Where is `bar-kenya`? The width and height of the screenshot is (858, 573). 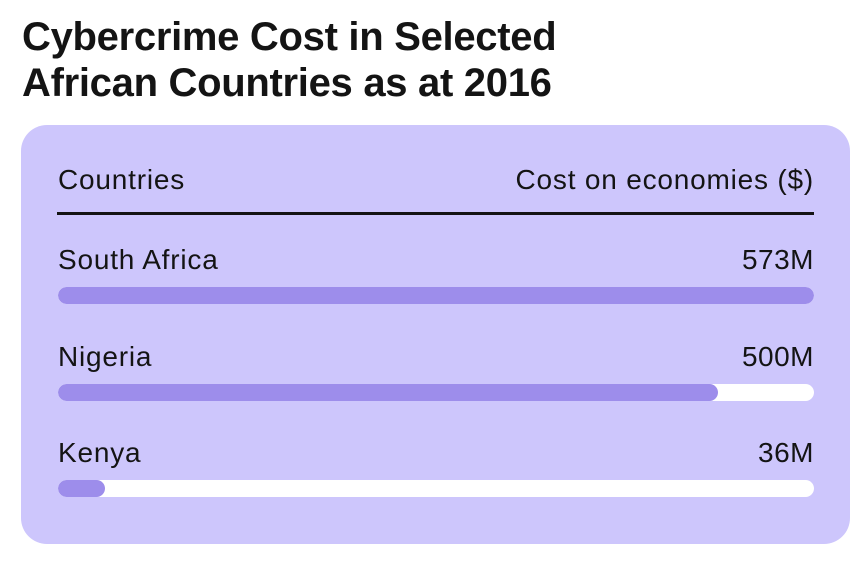
bar-kenya is located at coordinates (81, 488).